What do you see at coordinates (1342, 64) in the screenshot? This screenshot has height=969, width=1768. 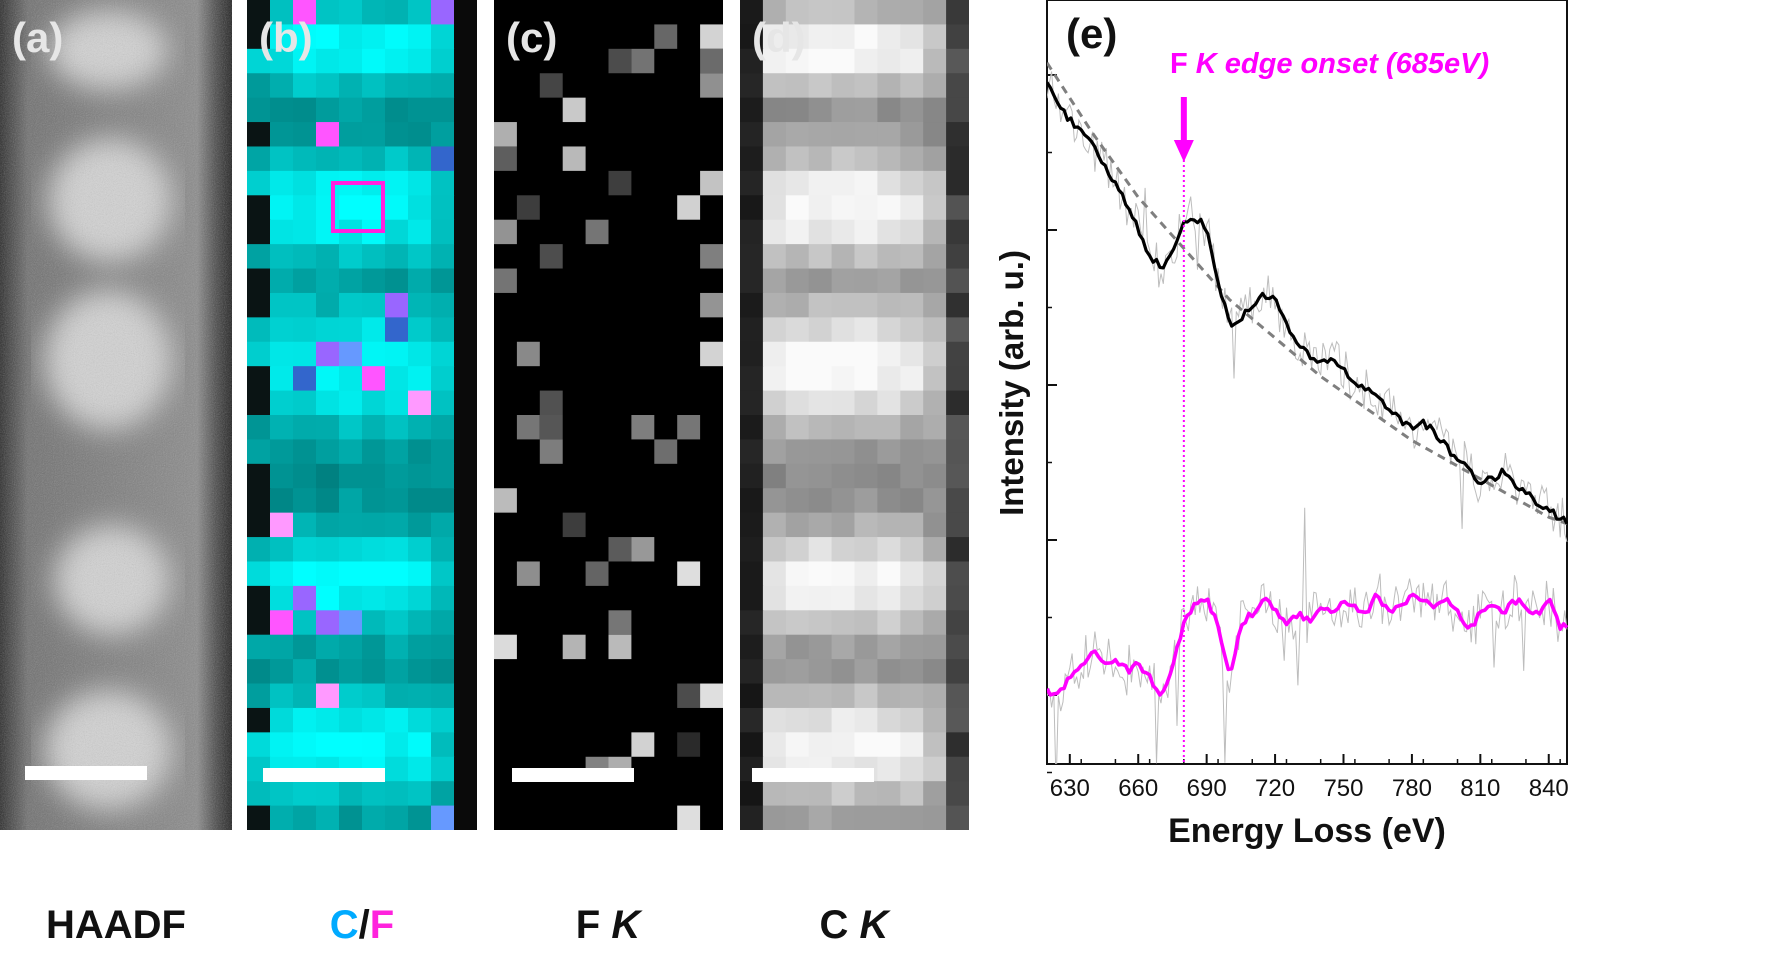 I see `edge-onset-annotation-italic: K edge onset (685eV)` at bounding box center [1342, 64].